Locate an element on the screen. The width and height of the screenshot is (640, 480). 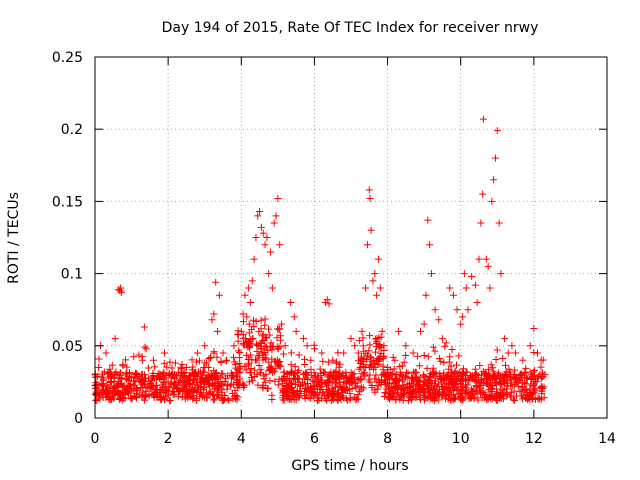
x-tick-label: 6 is located at coordinates (314, 439).